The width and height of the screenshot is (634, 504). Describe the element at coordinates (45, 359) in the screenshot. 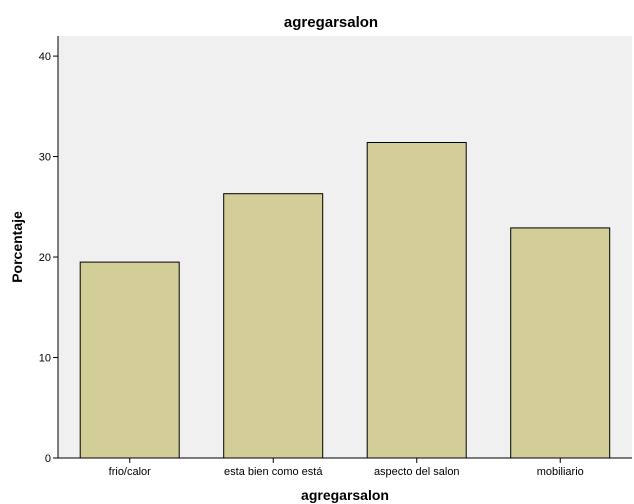

I see `y-tick-label: 10` at that location.